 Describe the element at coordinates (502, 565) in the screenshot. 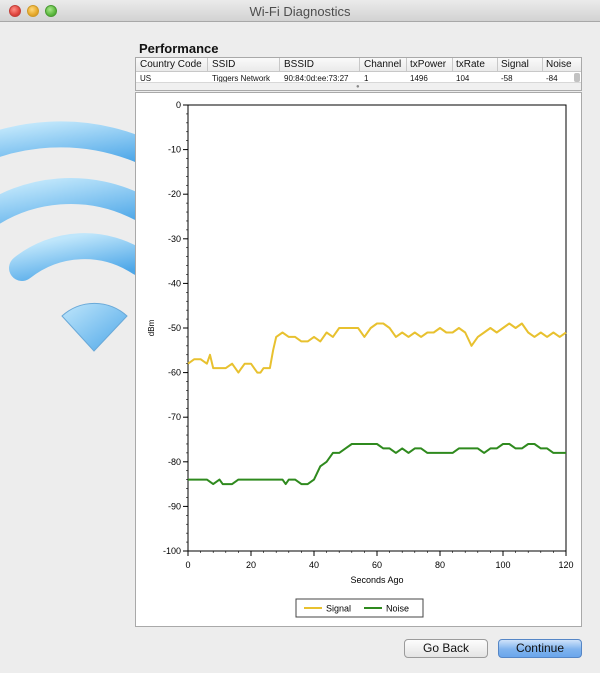

I see `x-tick-label: 100` at that location.